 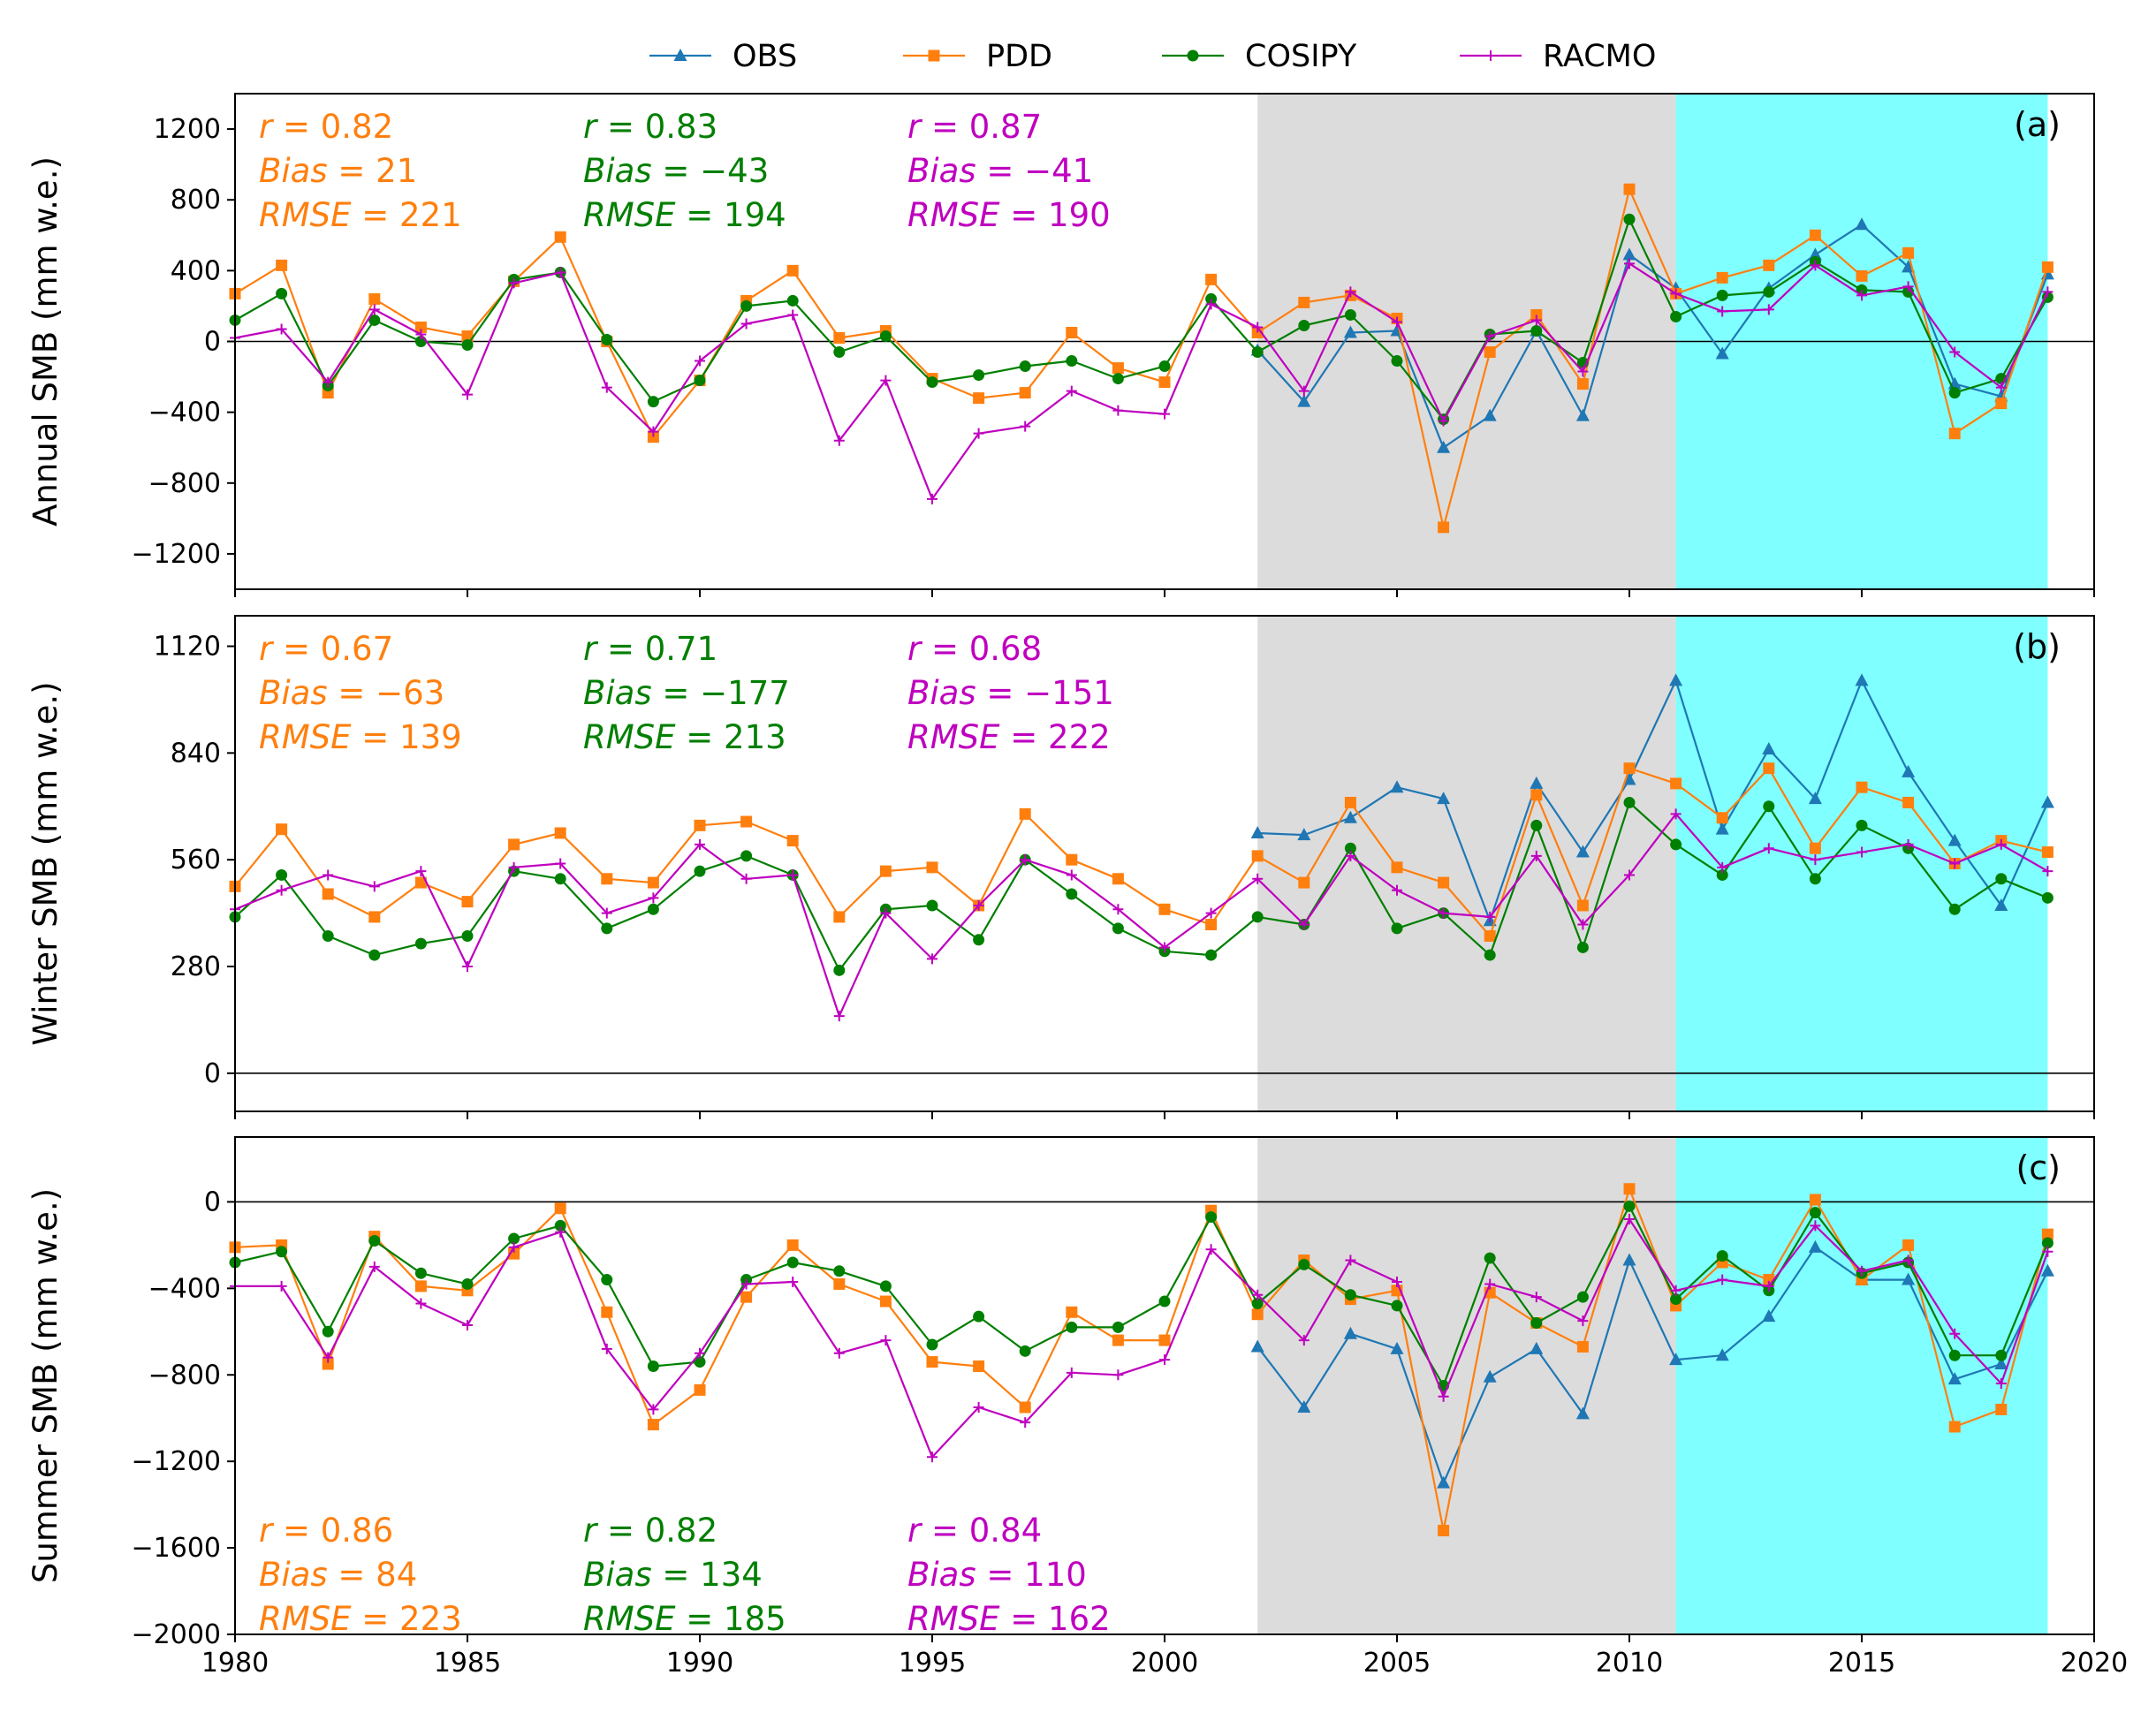 What do you see at coordinates (1536, 795) in the screenshot?
I see `point-pdd-2008` at bounding box center [1536, 795].